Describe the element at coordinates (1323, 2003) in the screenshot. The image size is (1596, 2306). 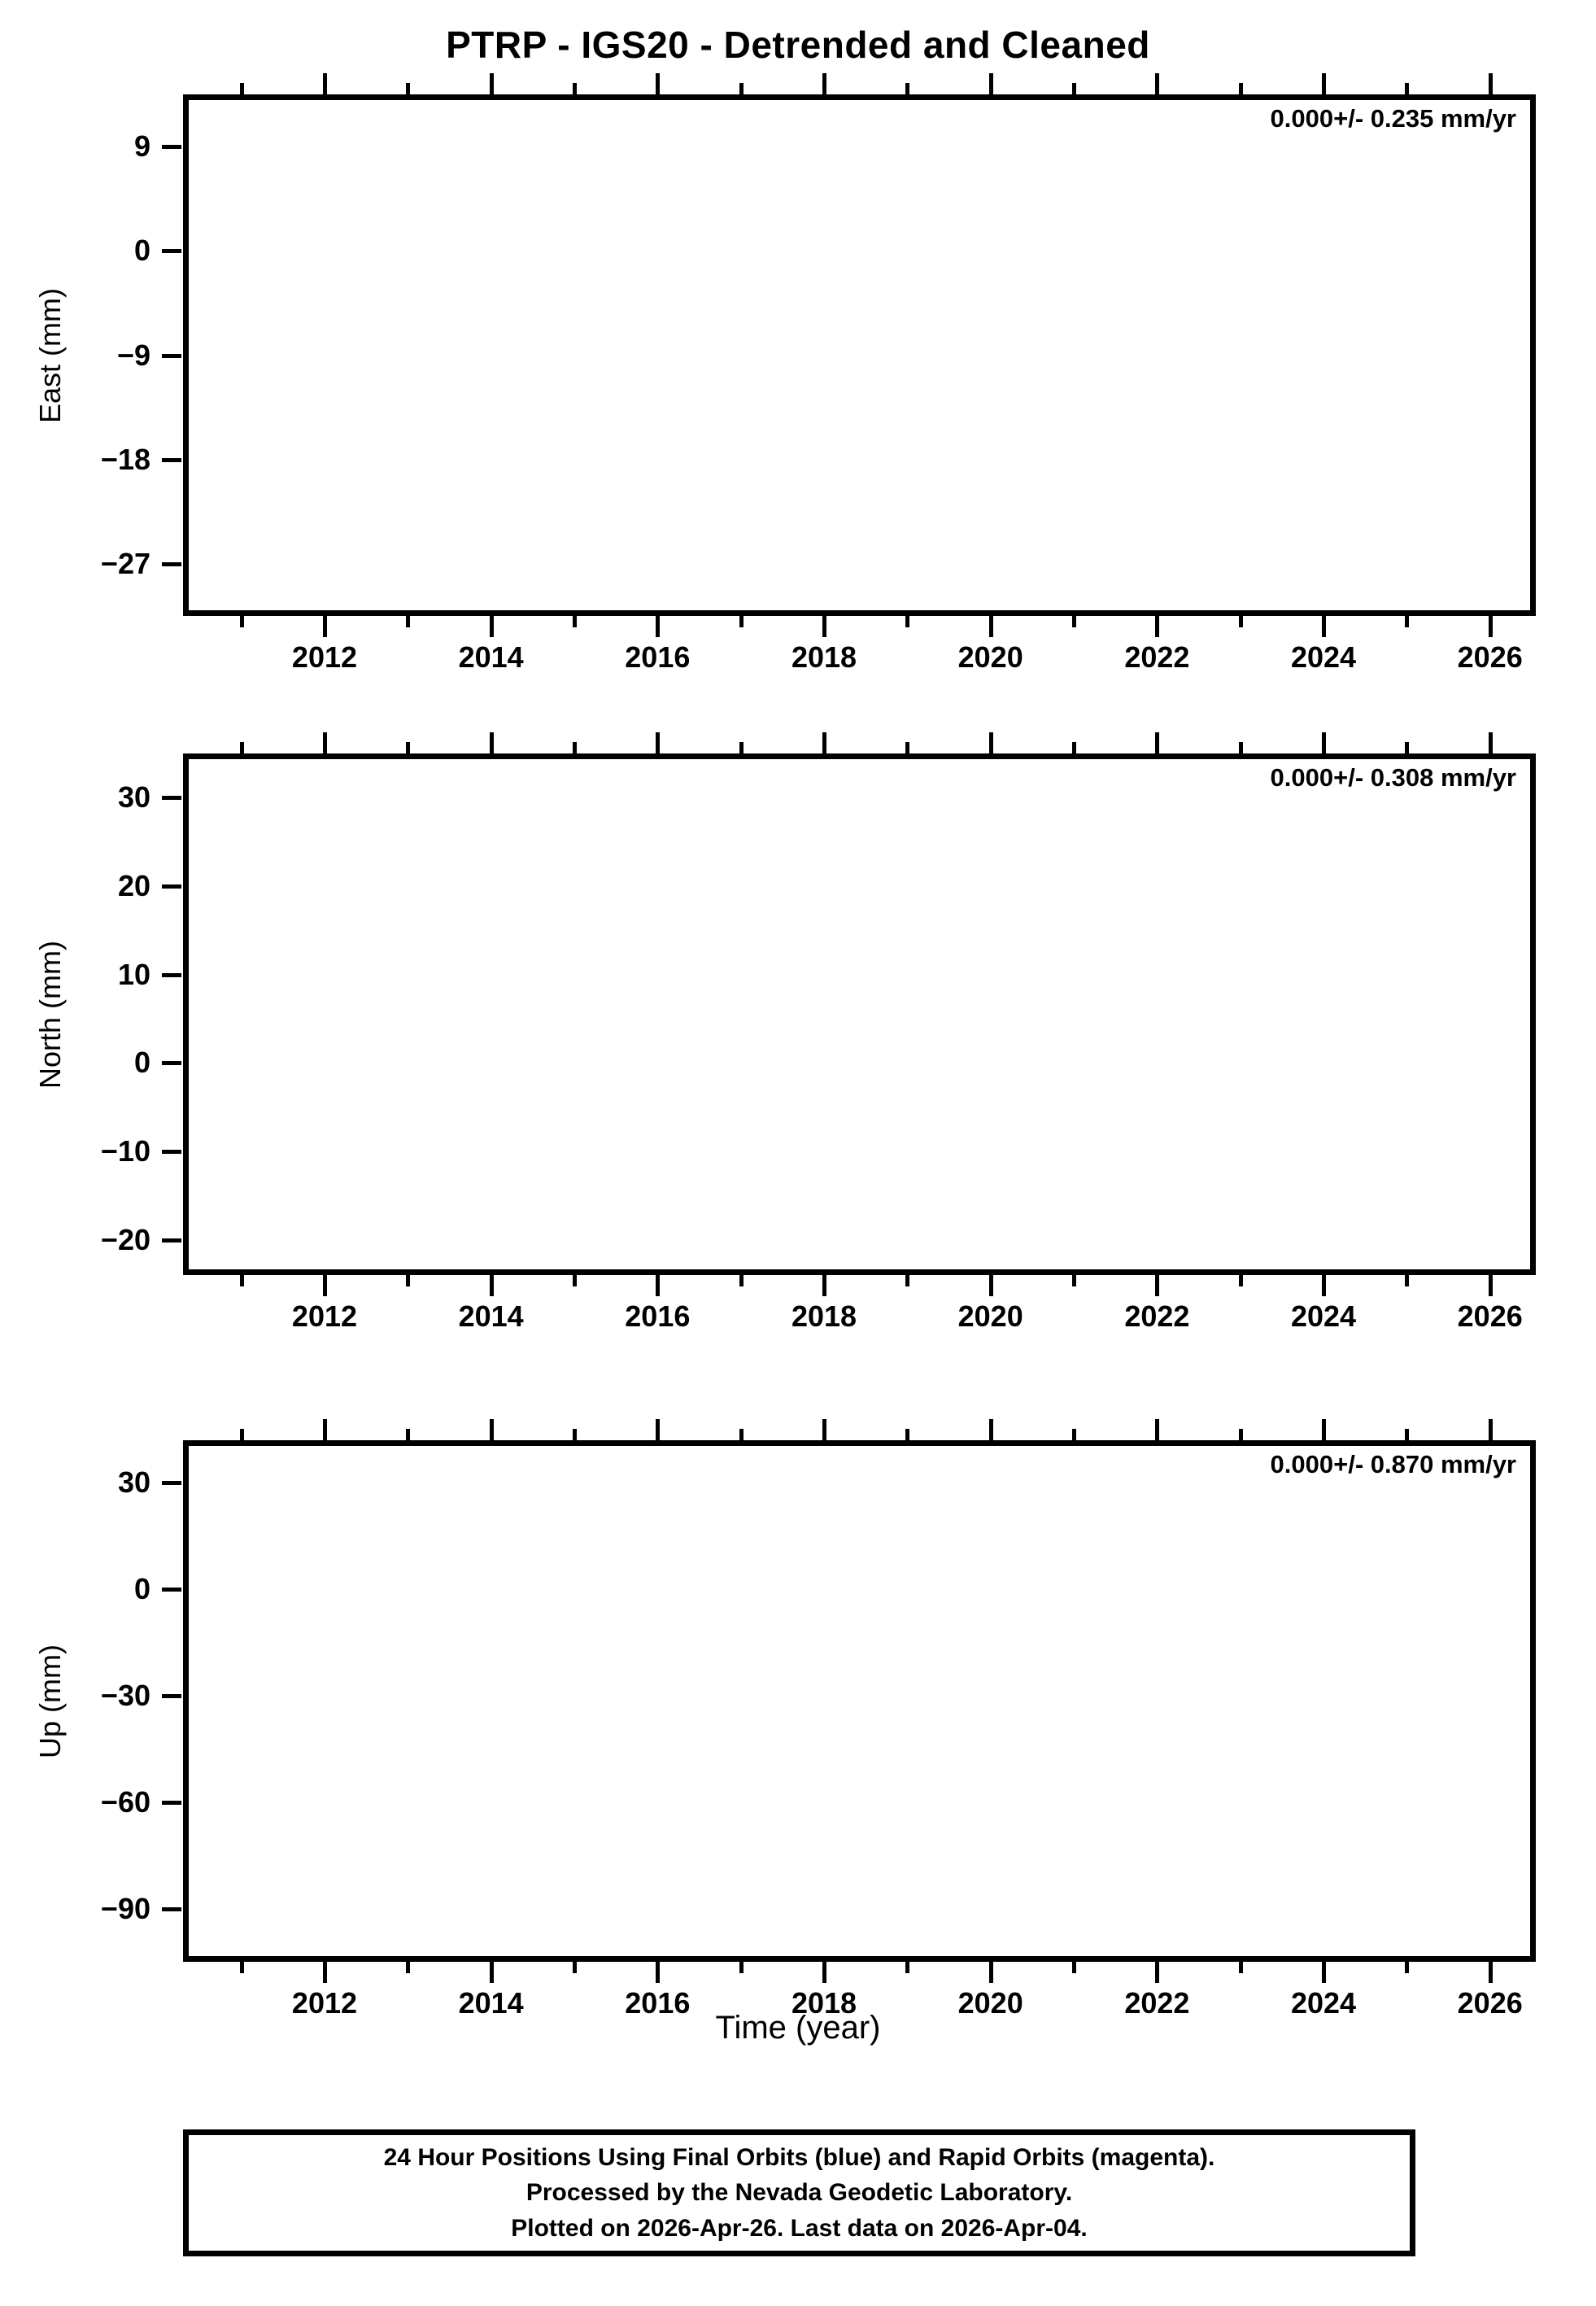
I see `x-tick-label: 2024` at that location.